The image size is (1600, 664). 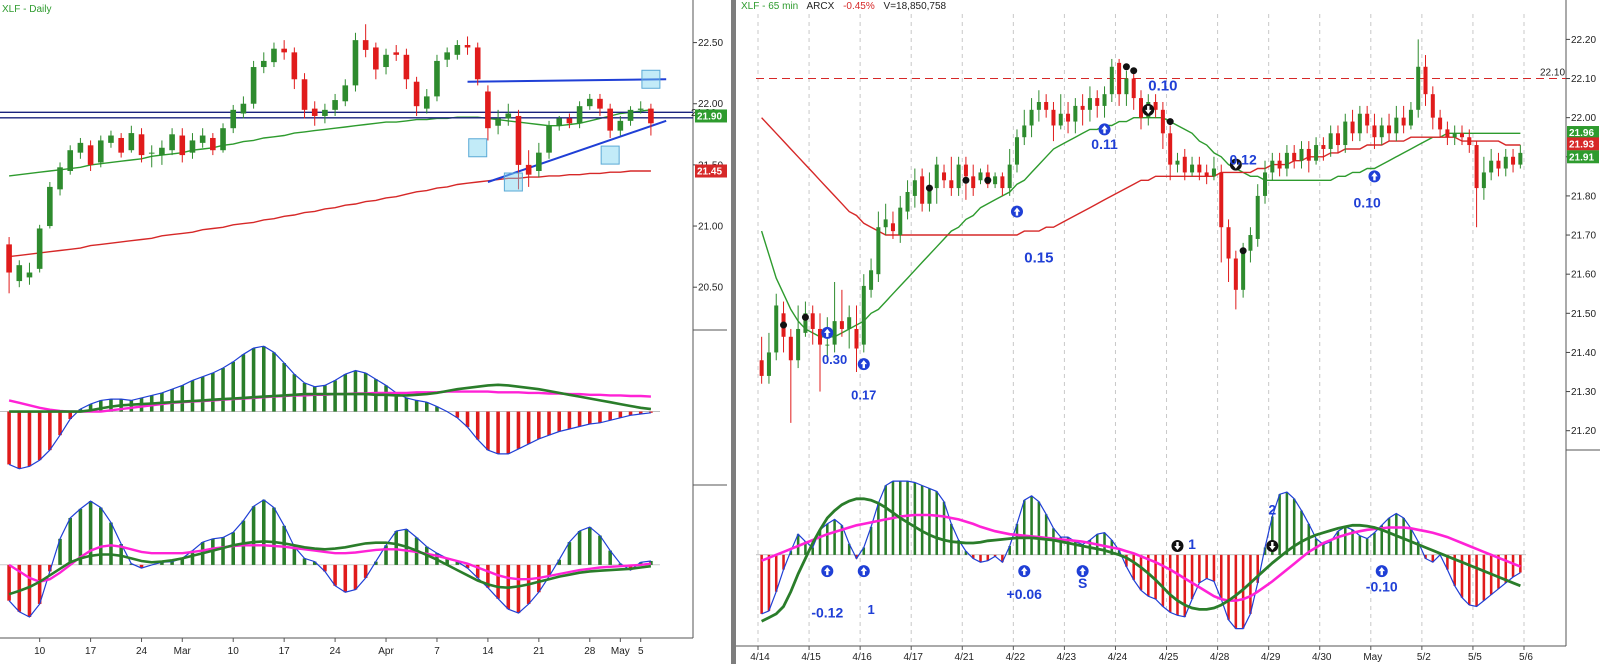 I want to click on intraday-exchange: ARCX, so click(x=820, y=6).